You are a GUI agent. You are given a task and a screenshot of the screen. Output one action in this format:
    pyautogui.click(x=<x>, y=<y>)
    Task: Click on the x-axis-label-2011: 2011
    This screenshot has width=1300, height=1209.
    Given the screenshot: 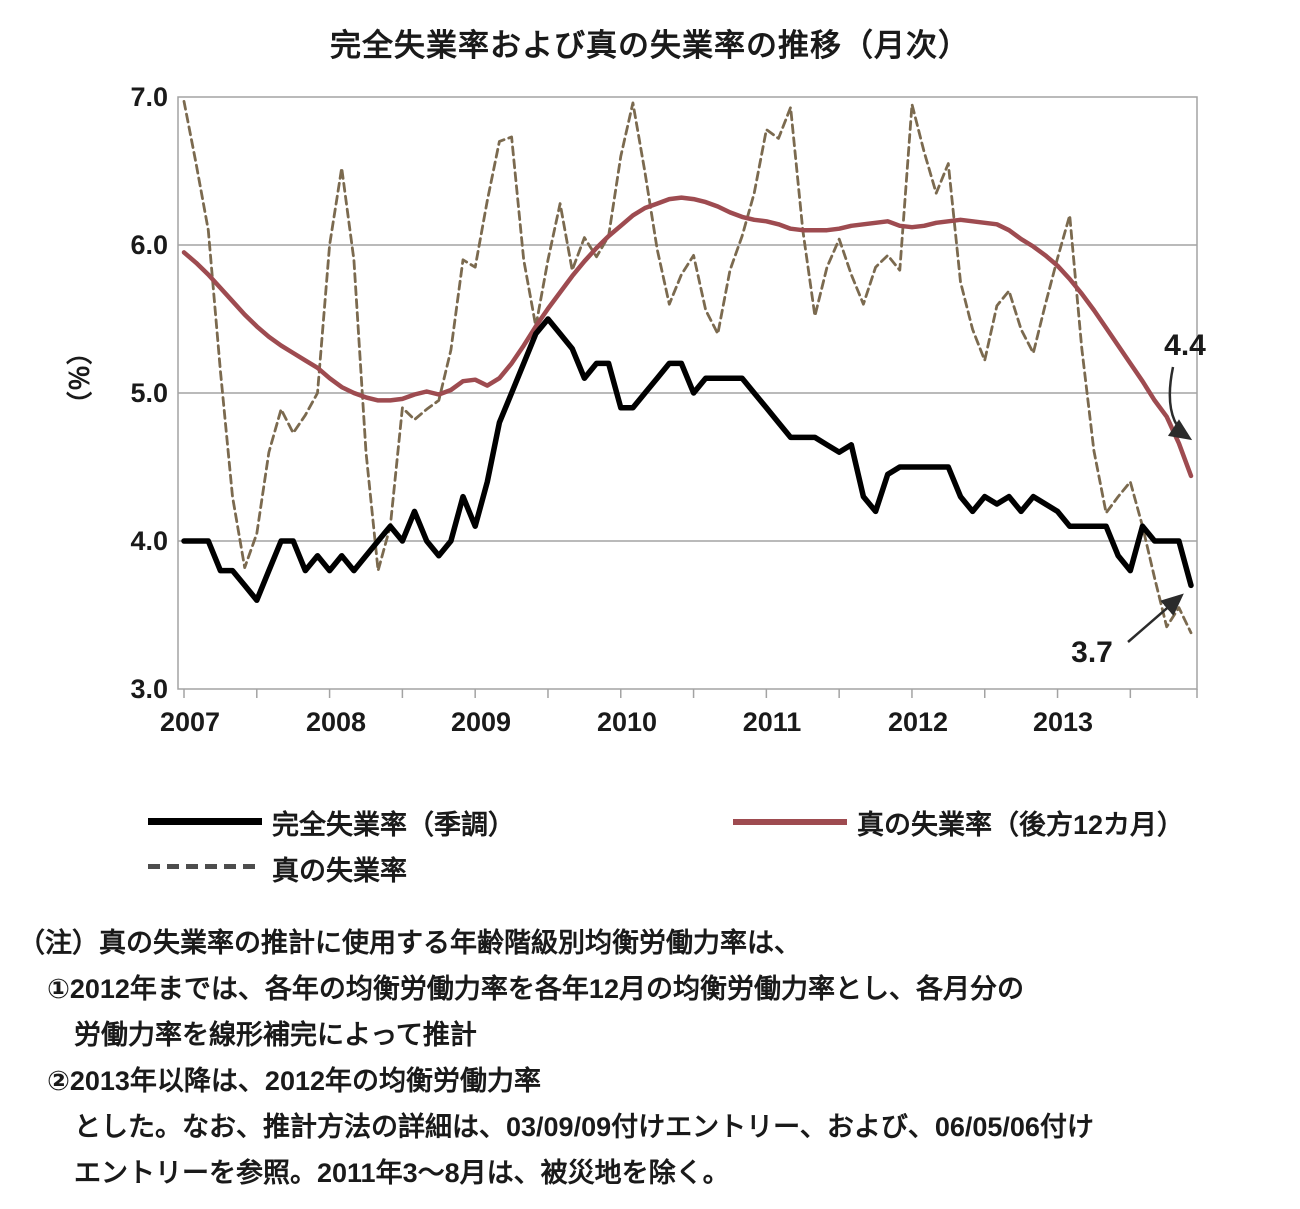 What is the action you would take?
    pyautogui.click(x=772, y=722)
    